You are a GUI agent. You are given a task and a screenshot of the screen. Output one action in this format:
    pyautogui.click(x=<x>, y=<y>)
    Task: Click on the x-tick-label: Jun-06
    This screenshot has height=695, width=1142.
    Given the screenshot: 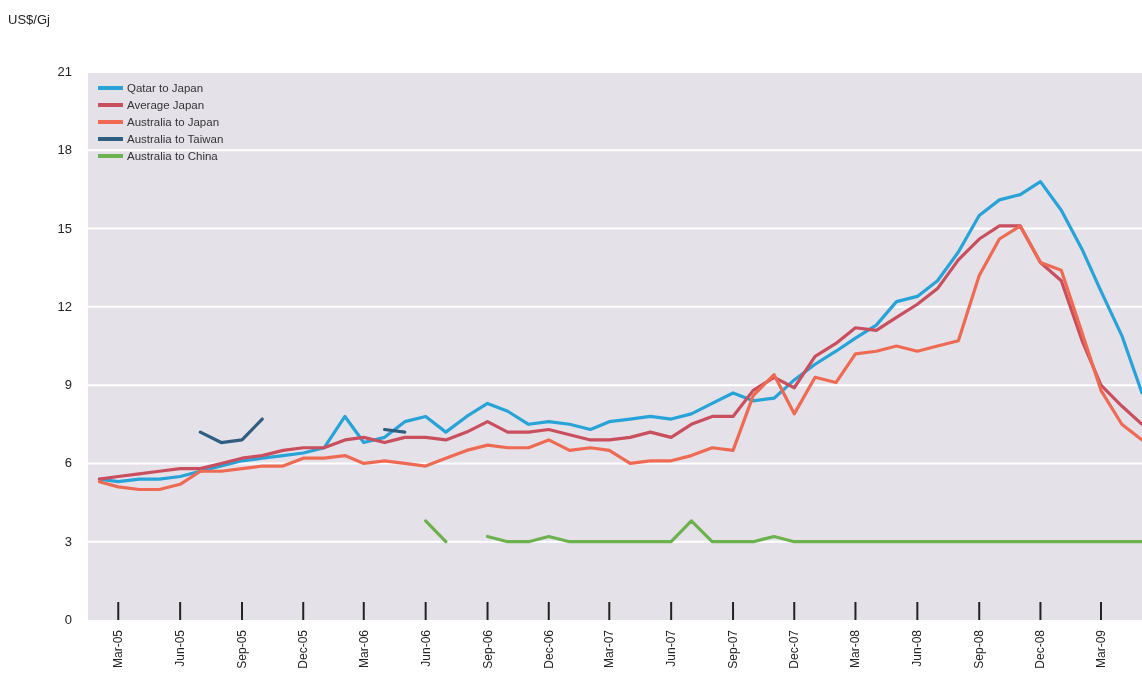 What is the action you would take?
    pyautogui.click(x=425, y=648)
    